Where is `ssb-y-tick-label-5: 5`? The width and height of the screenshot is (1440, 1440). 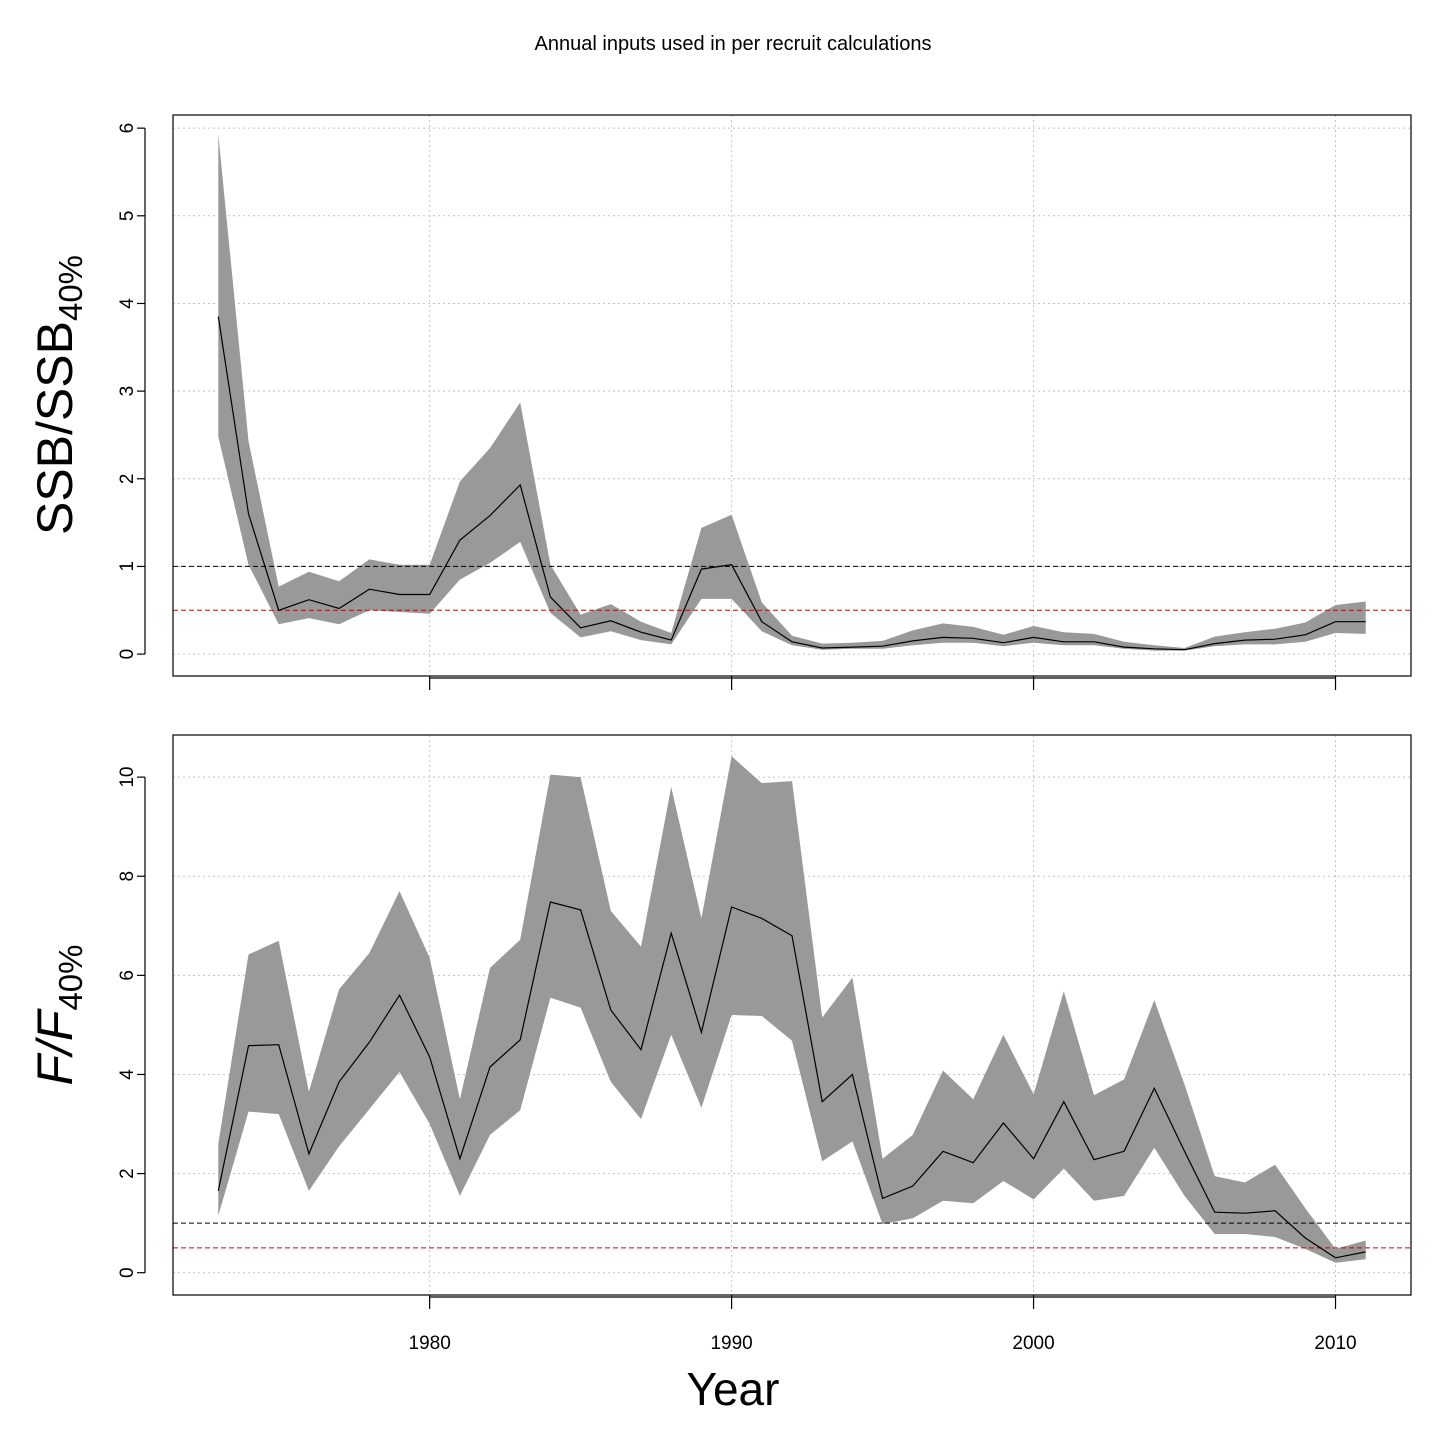
ssb-y-tick-label-5: 5 is located at coordinates (127, 216).